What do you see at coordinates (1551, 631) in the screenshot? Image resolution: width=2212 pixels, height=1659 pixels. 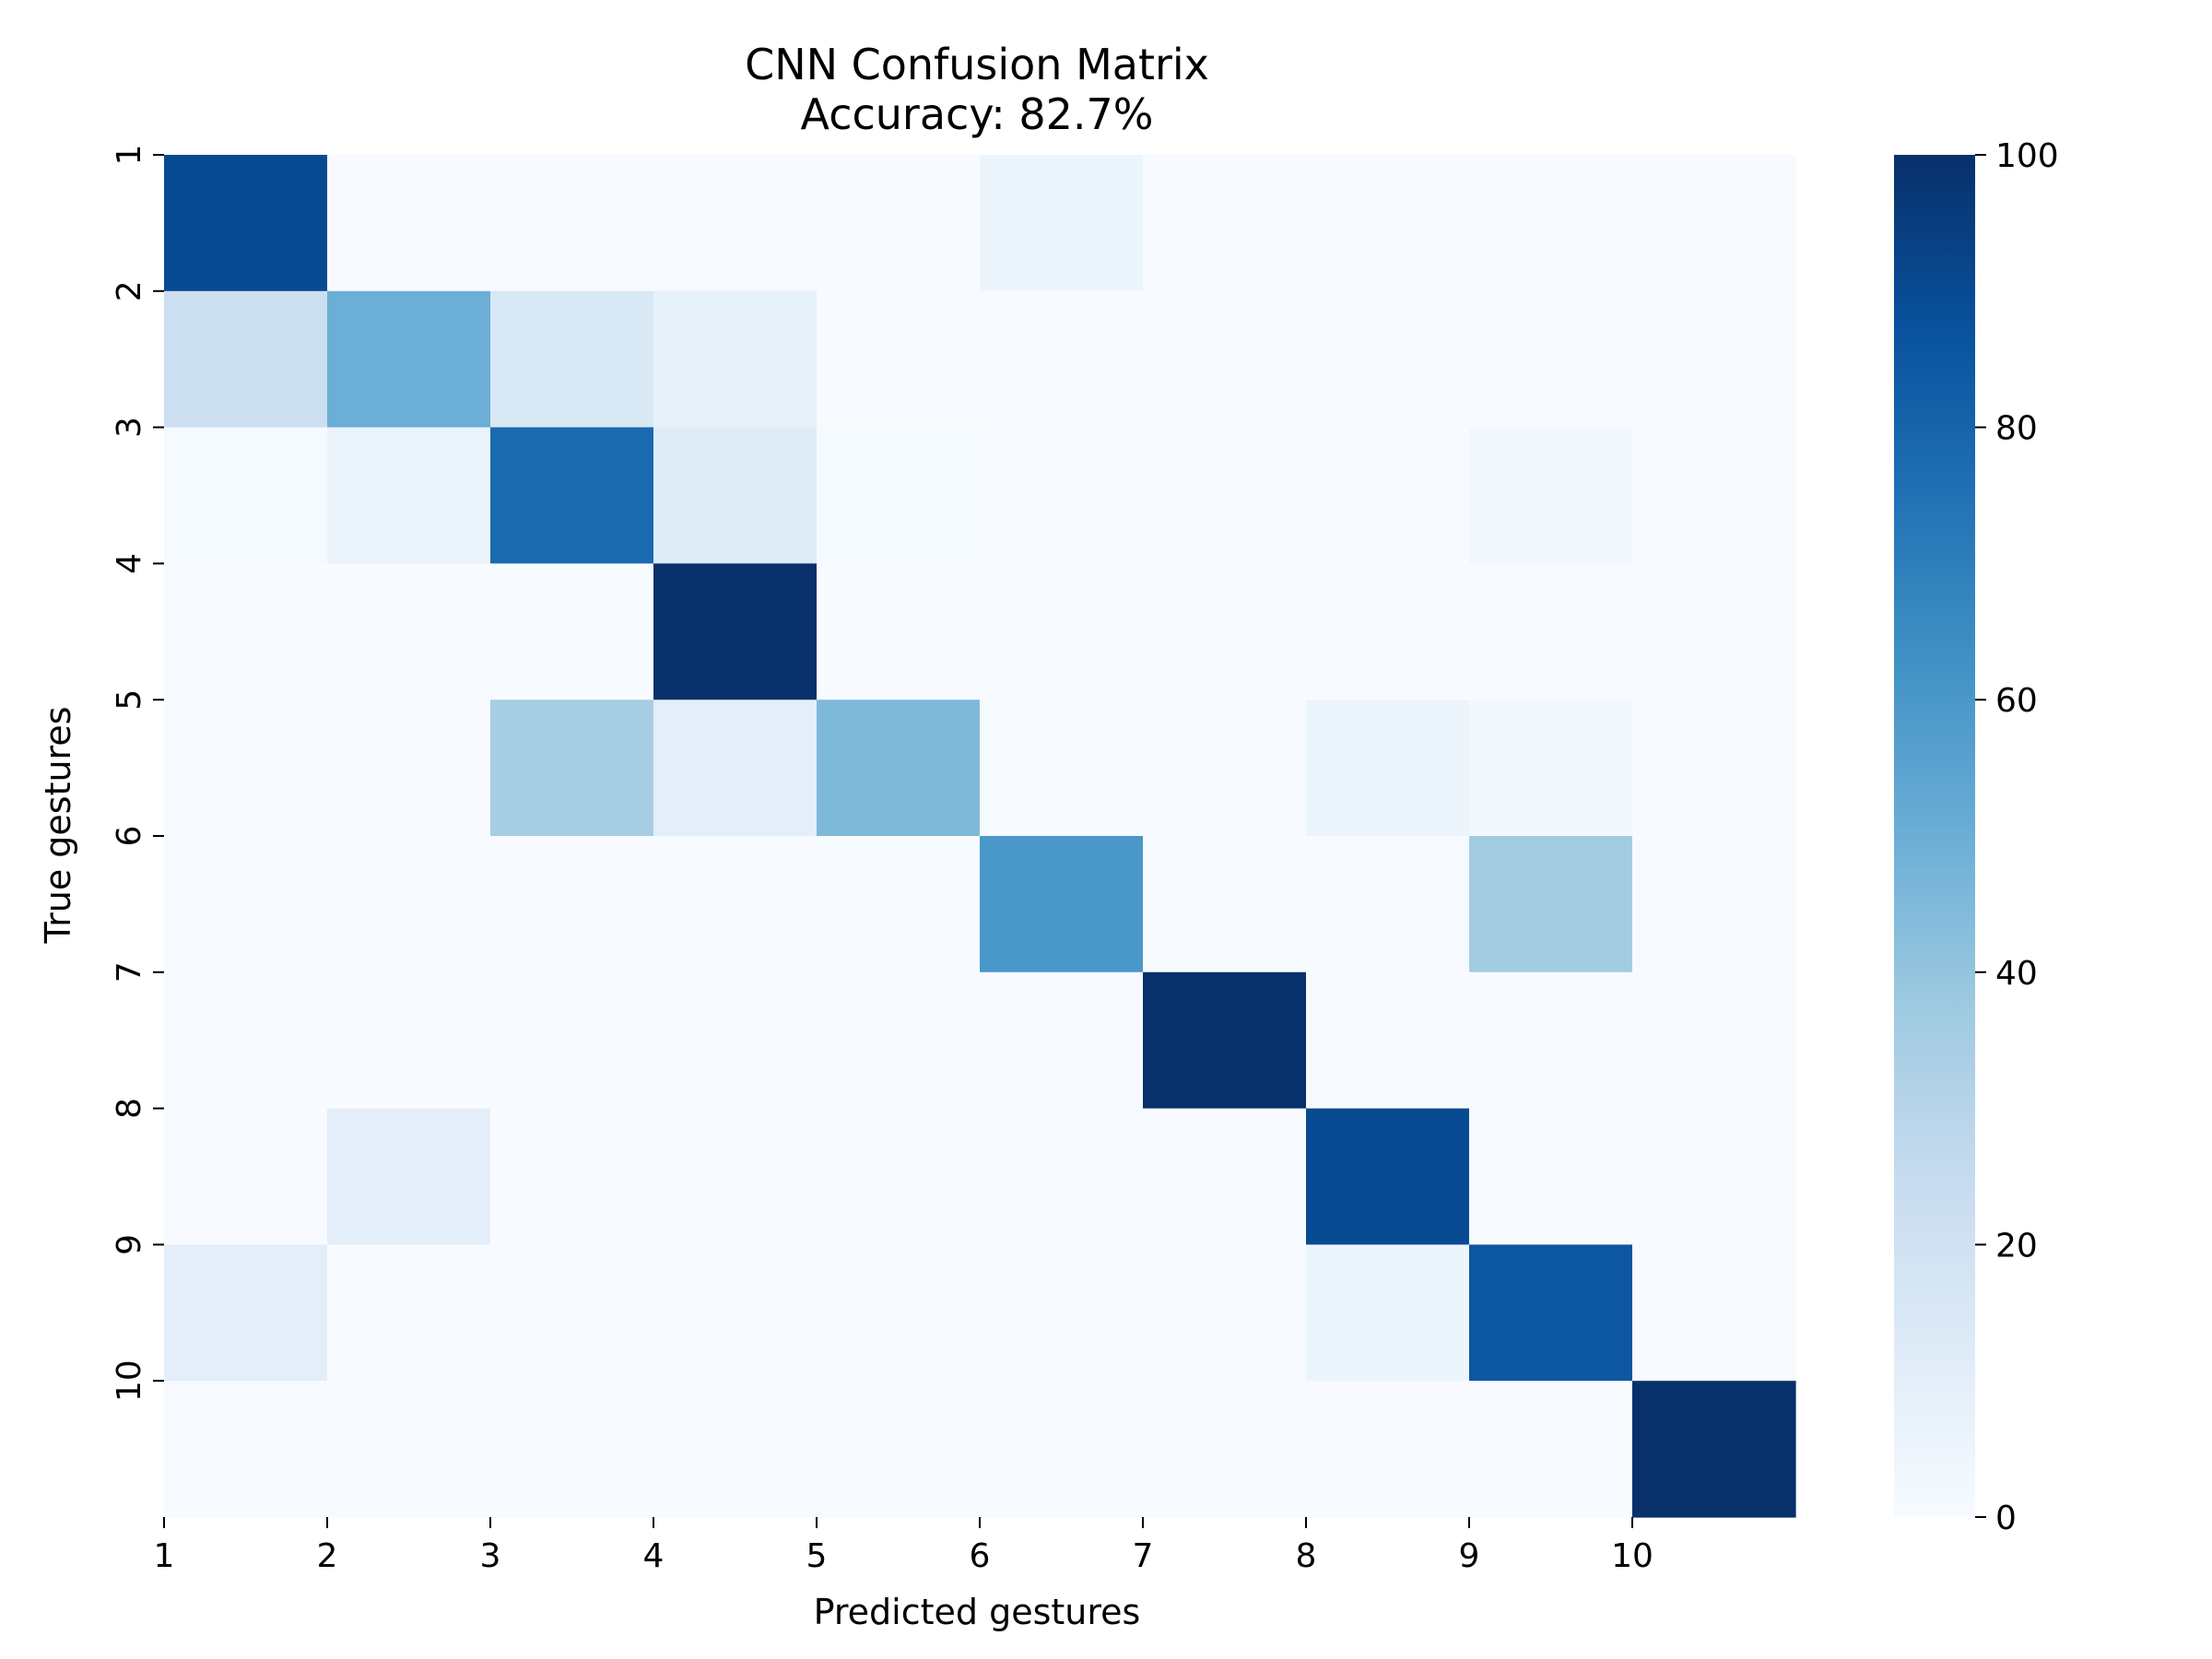 I see `heatmap-cell-r4-c9` at bounding box center [1551, 631].